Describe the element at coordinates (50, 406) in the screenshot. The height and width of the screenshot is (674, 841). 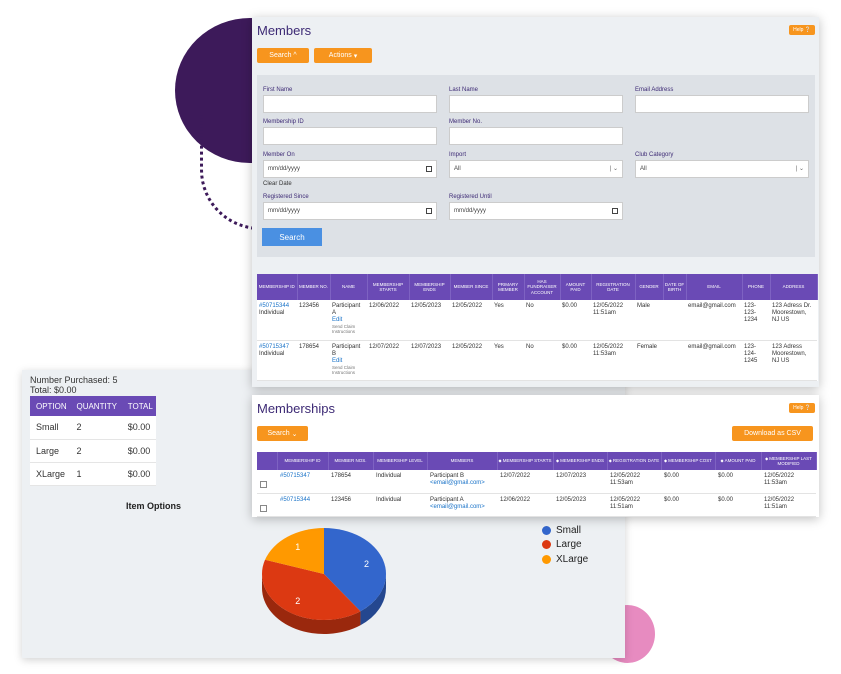
I see `column-header: OPTION` at that location.